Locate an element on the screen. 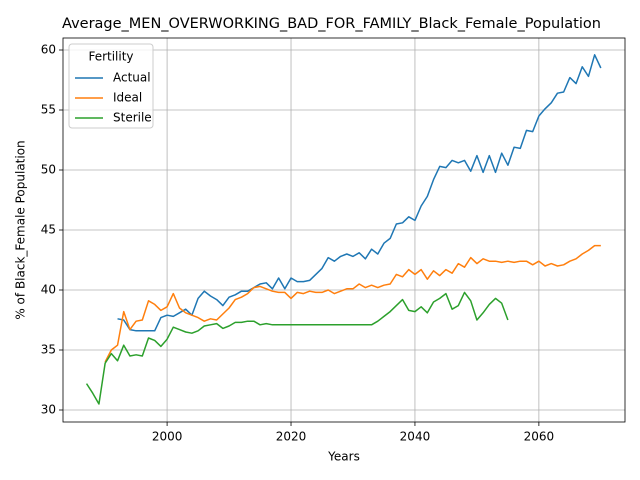 Image resolution: width=640 pixels, height=480 pixels. y-tick-label: 35 is located at coordinates (48, 350).